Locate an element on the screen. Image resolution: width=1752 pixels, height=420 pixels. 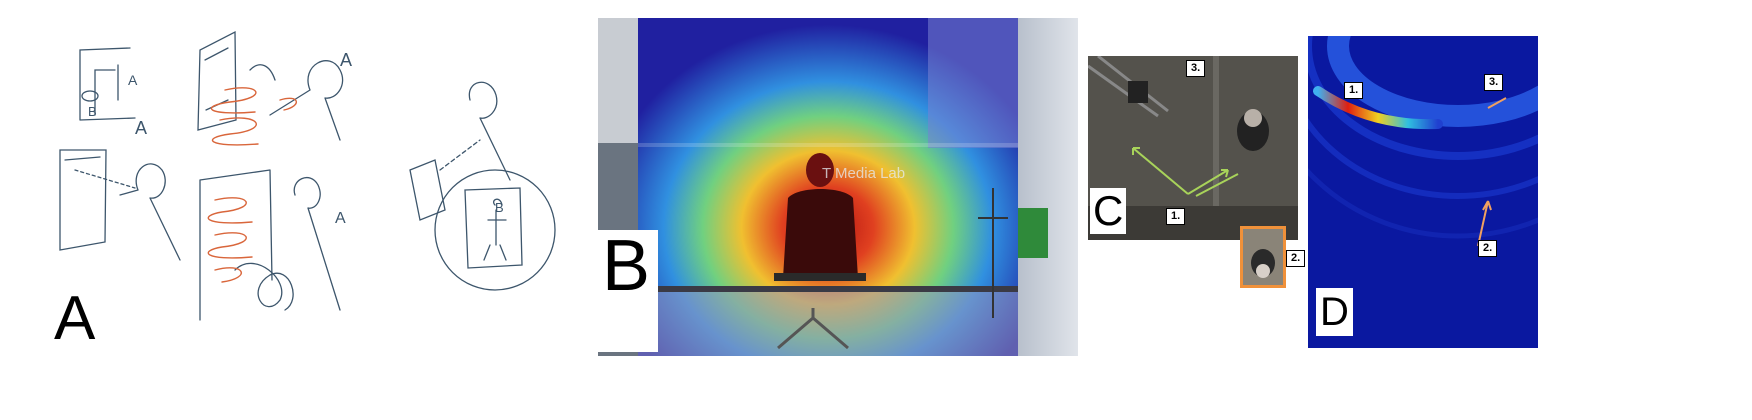
marker-d-3: 3. is located at coordinates (1494, 82).